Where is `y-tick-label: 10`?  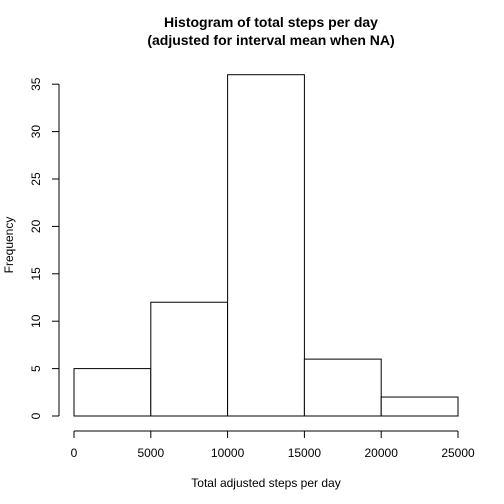
y-tick-label: 10 is located at coordinates (36, 321).